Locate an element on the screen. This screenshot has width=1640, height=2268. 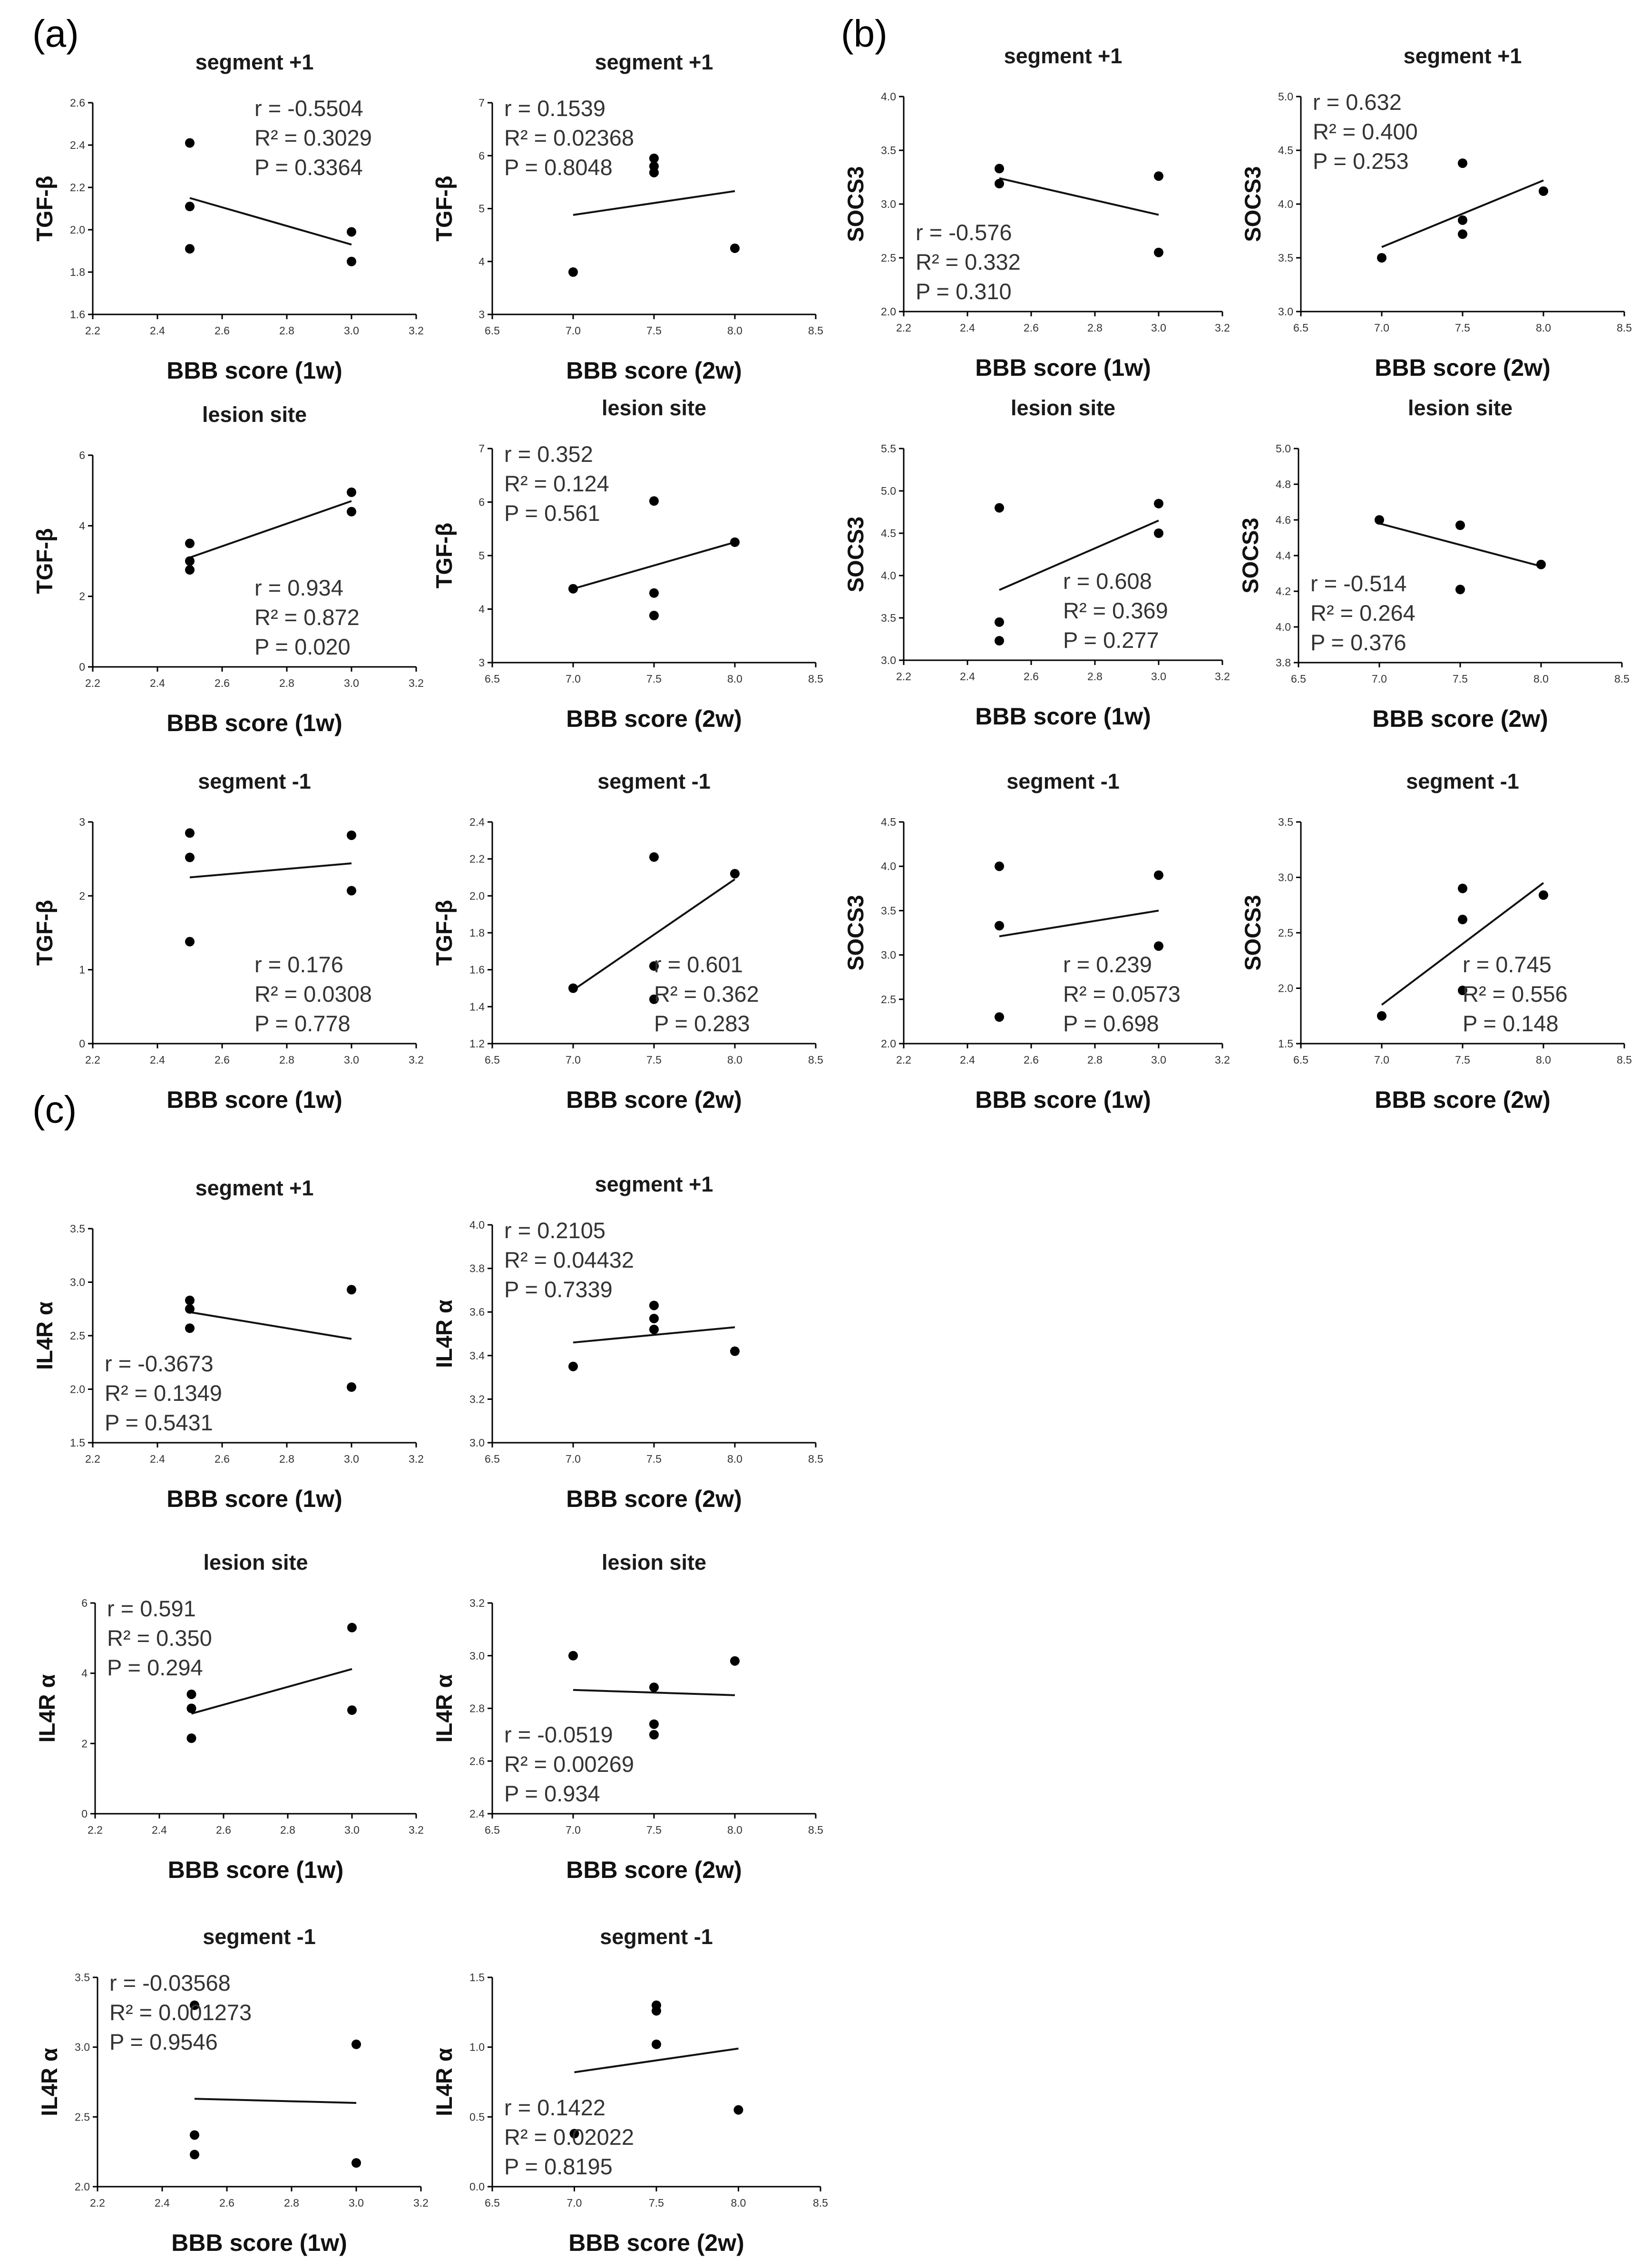
stat-annotation: r = 0.591 is located at coordinates (152, 1608).